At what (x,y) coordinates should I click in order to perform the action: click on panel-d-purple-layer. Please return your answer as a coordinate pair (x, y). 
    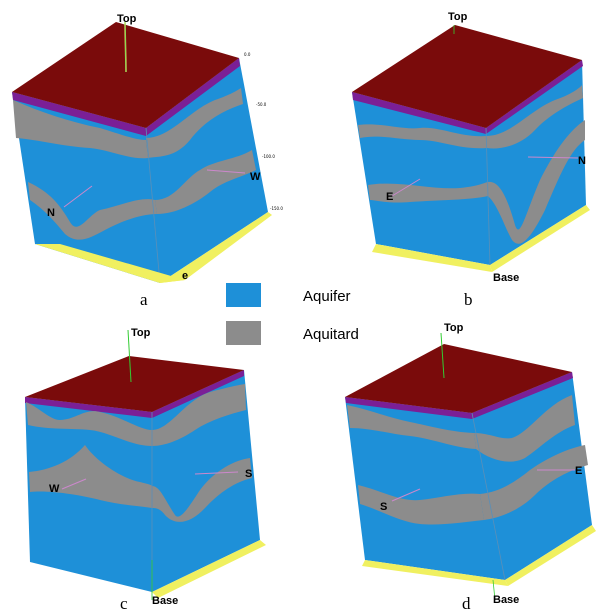
    Looking at the image, I should click on (459, 395).